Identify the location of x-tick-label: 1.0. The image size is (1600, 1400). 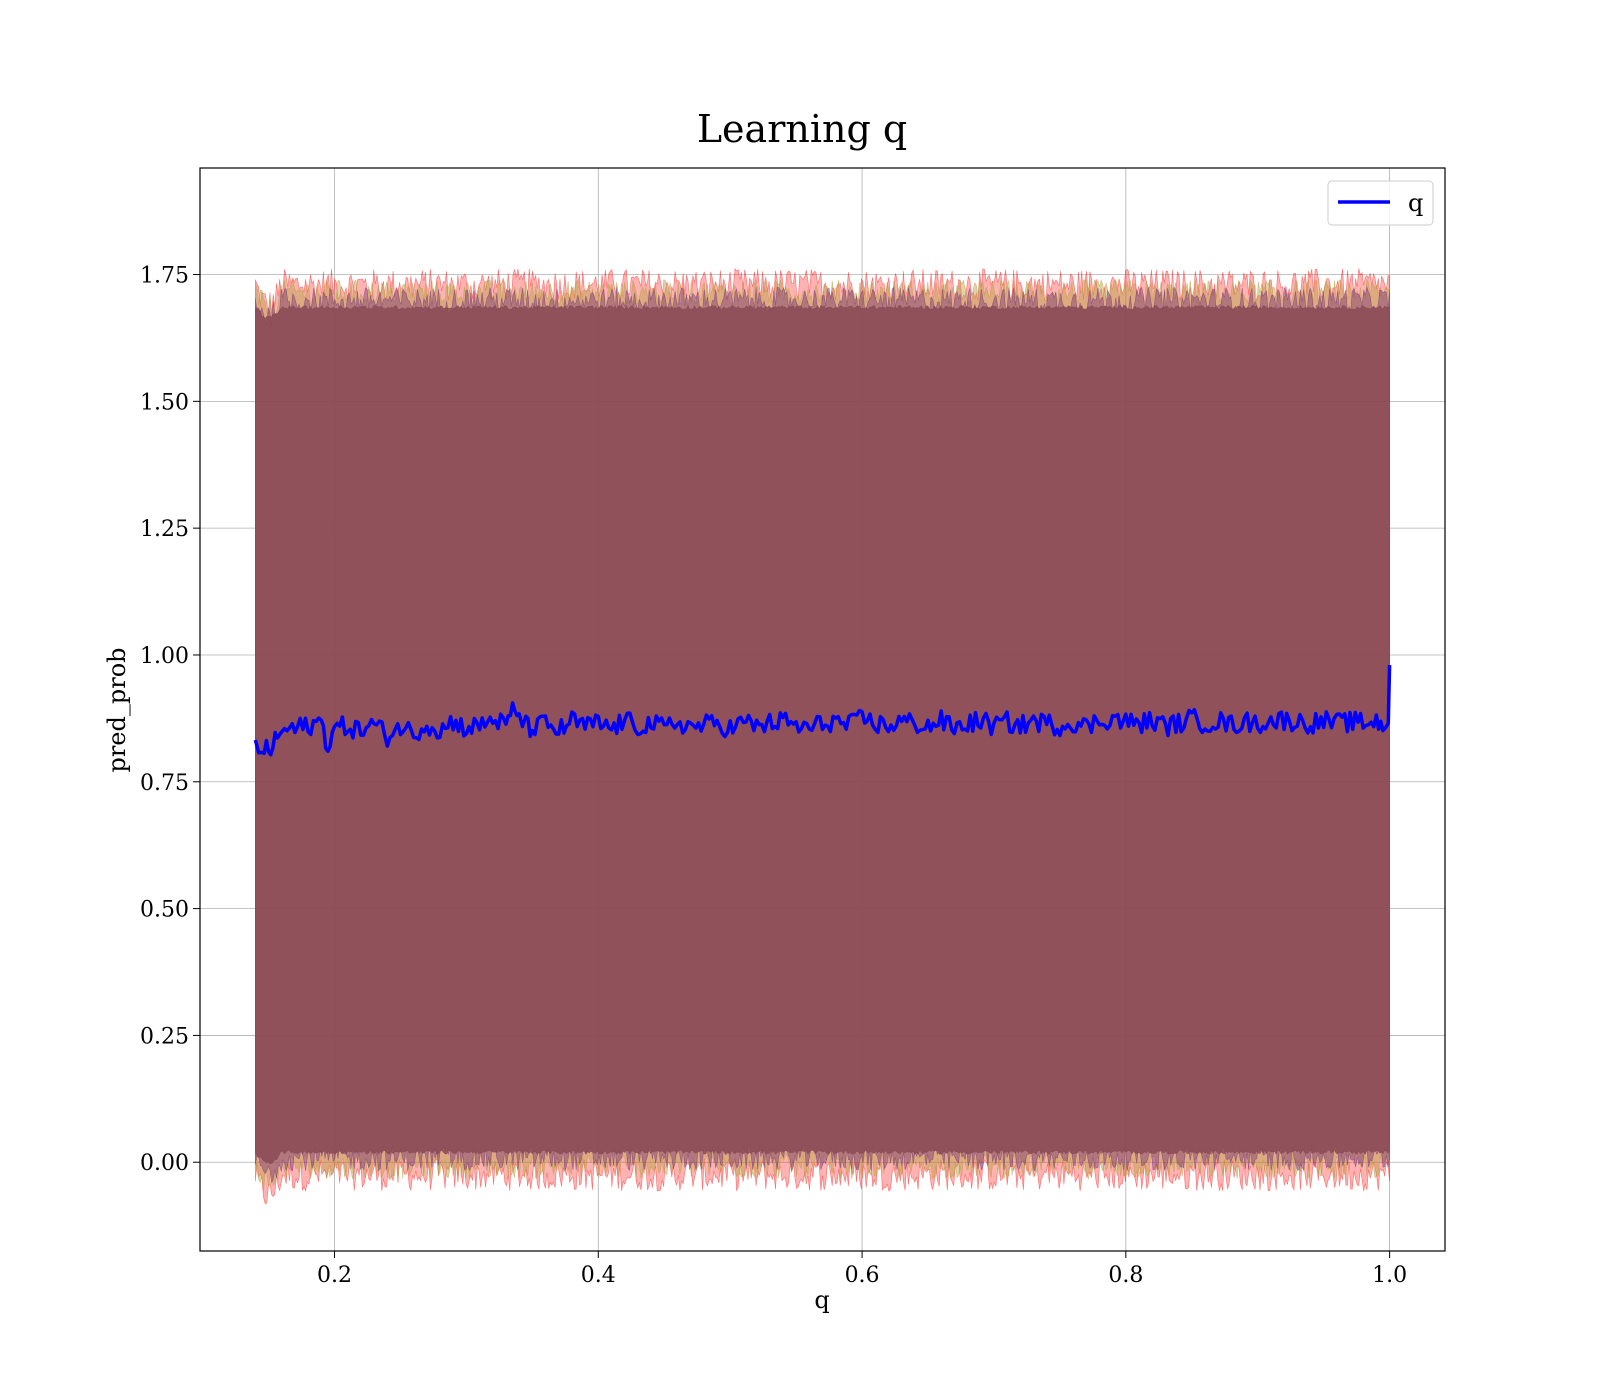
(1389, 1275).